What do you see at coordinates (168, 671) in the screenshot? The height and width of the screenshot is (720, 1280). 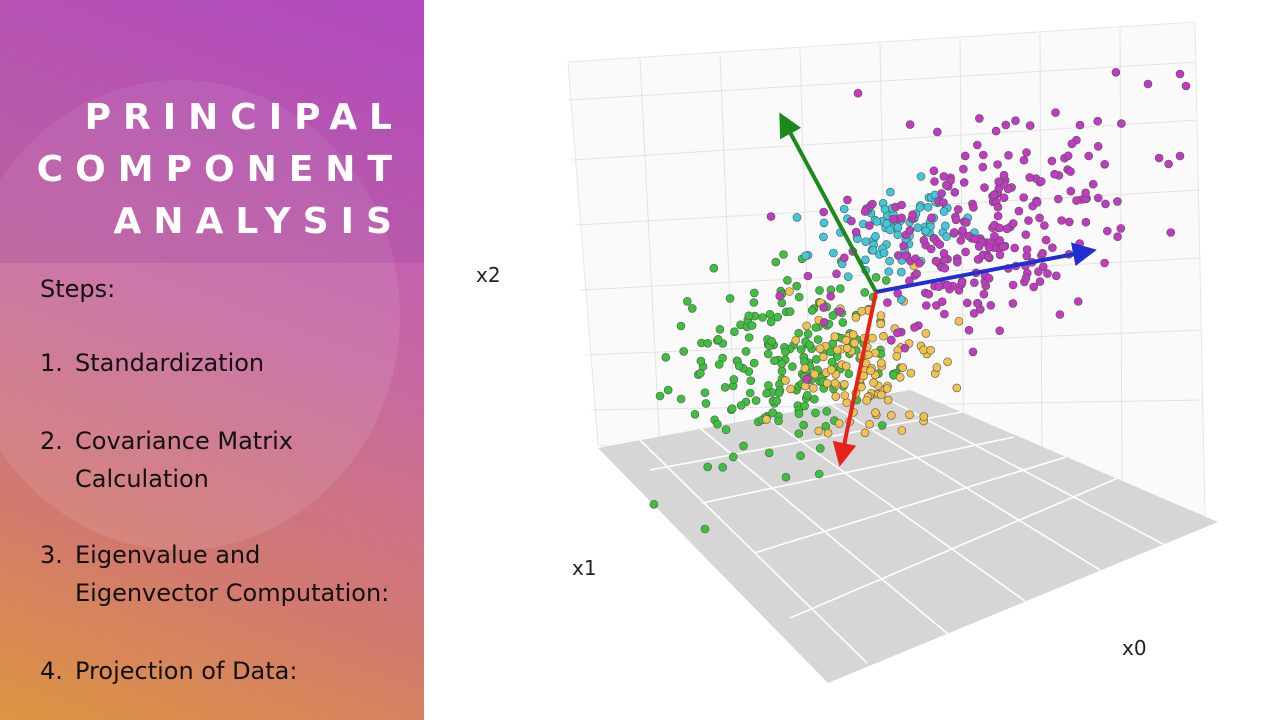 I see `step-item: 4. Projection of Data:` at bounding box center [168, 671].